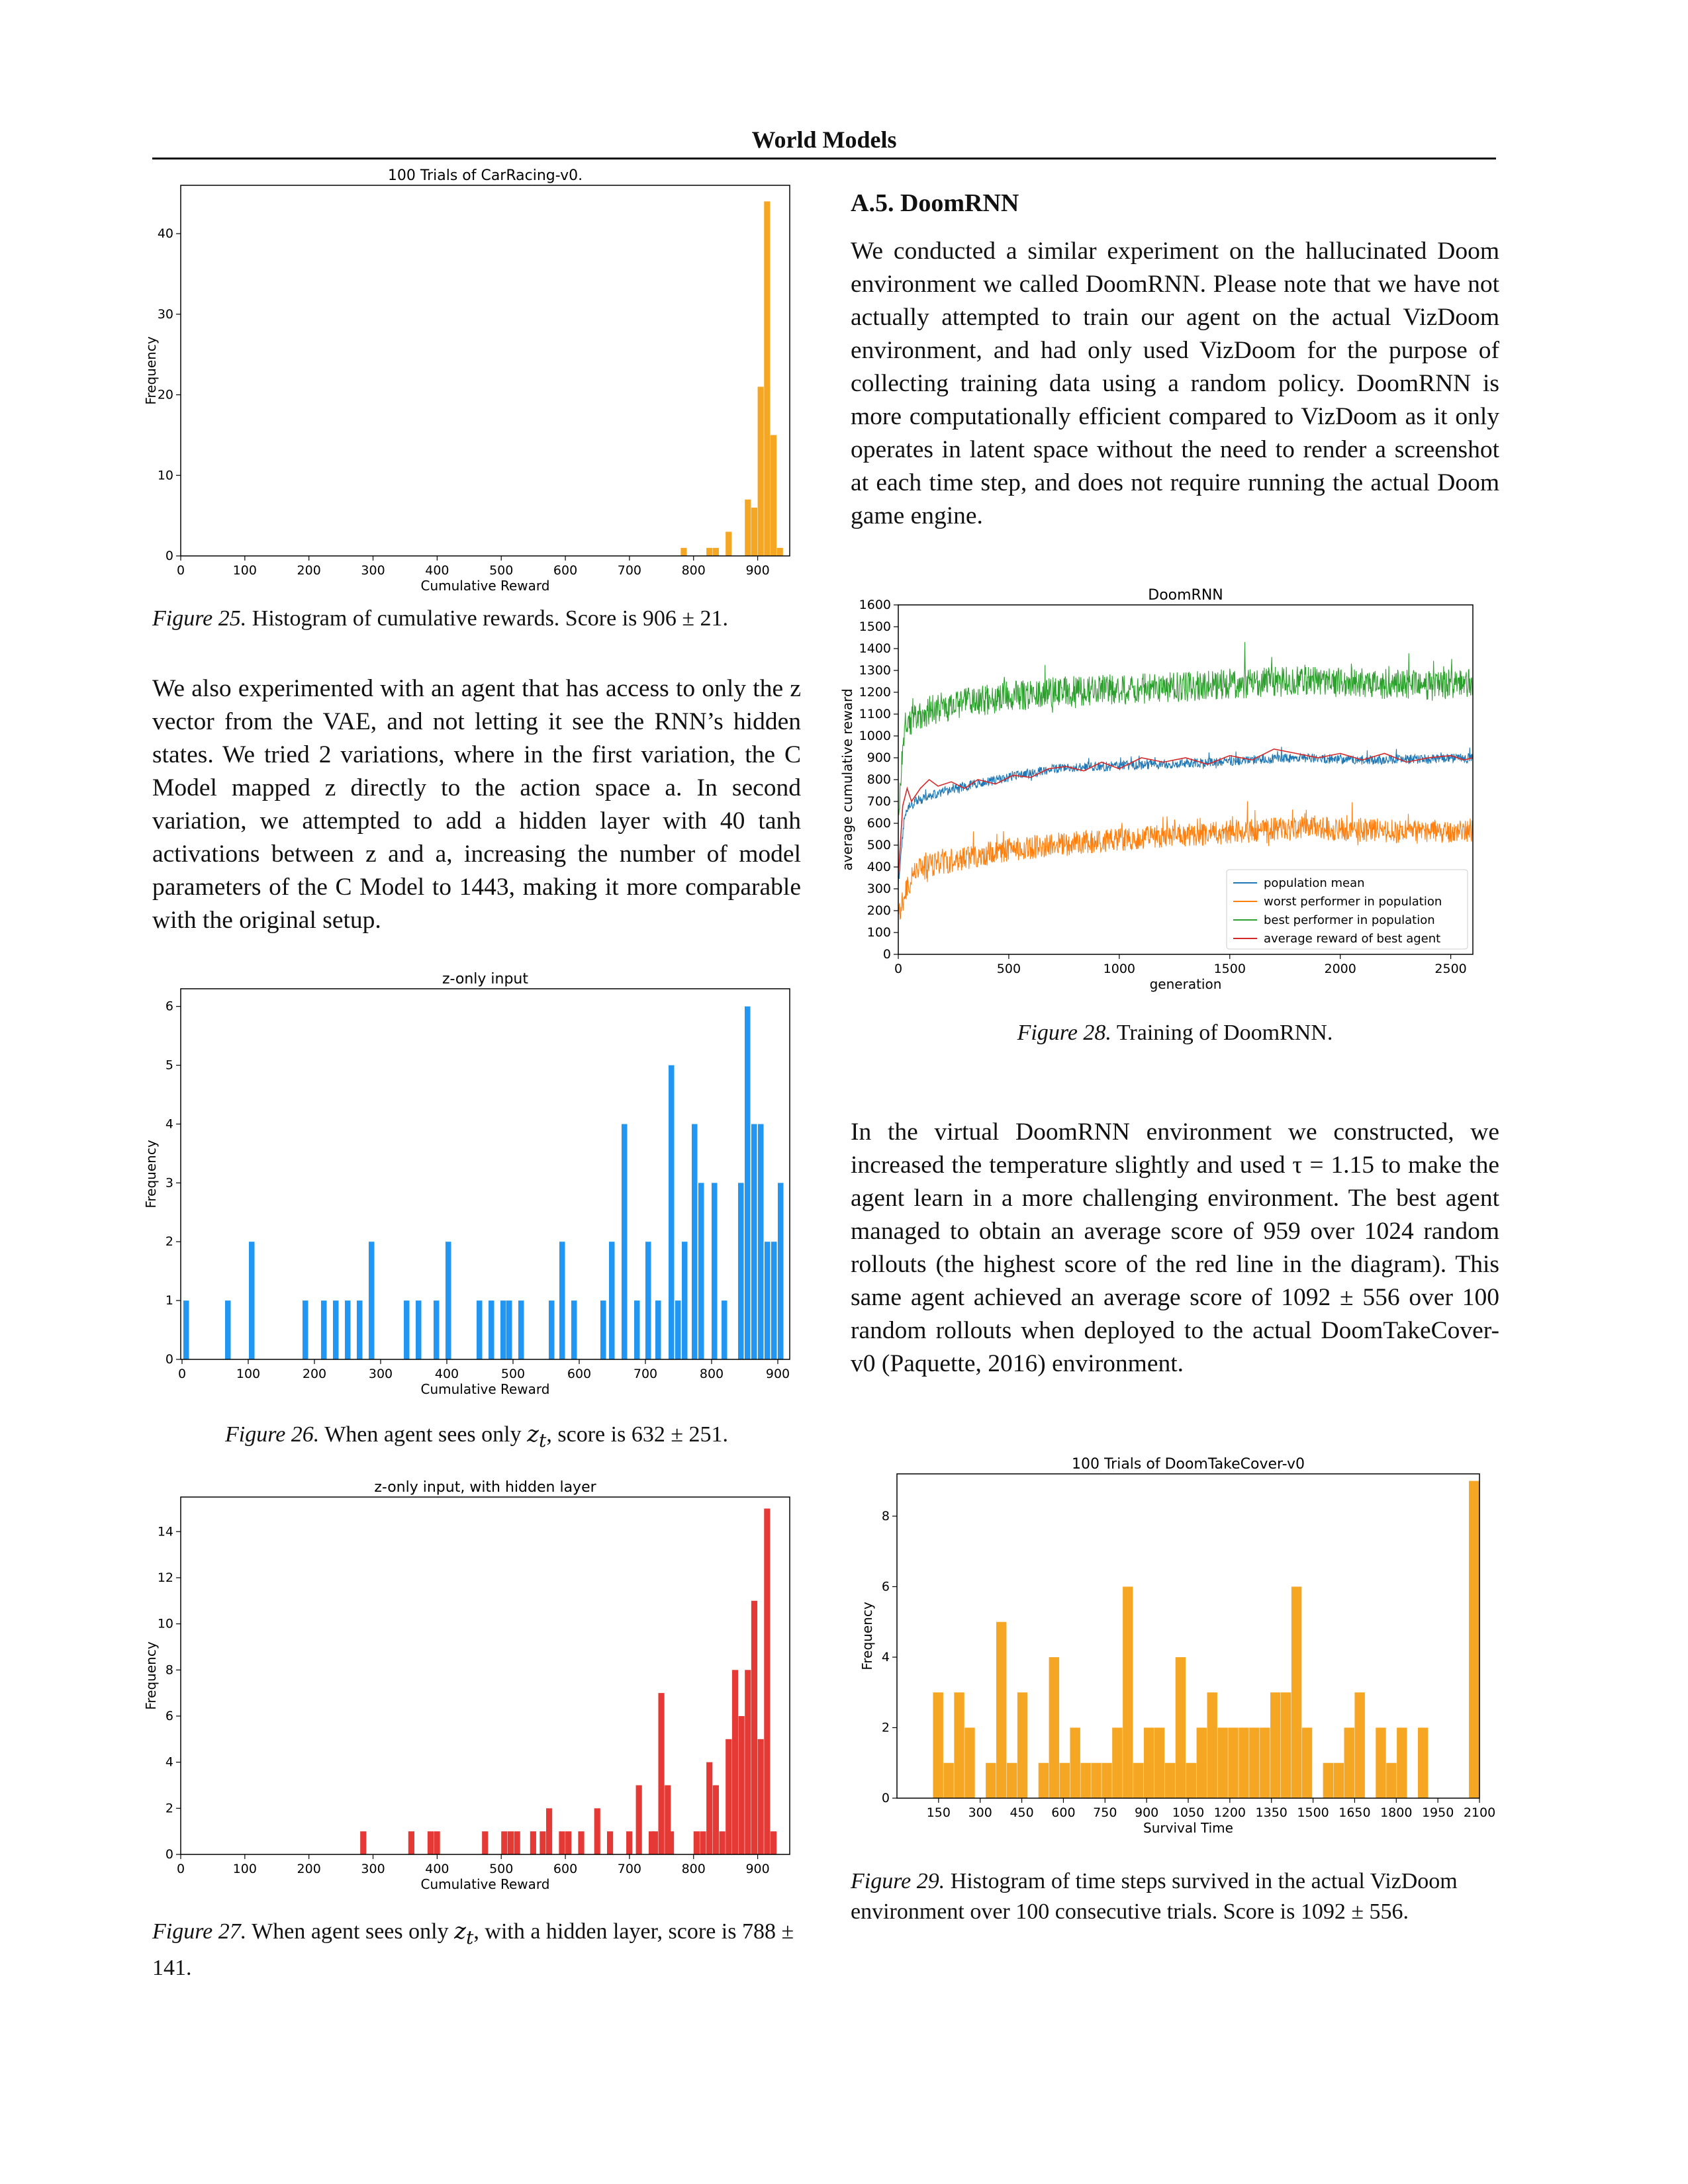 The height and width of the screenshot is (2184, 1688). What do you see at coordinates (1224, 1033) in the screenshot?
I see `figure-28-text: Training of DoomRNN.` at bounding box center [1224, 1033].